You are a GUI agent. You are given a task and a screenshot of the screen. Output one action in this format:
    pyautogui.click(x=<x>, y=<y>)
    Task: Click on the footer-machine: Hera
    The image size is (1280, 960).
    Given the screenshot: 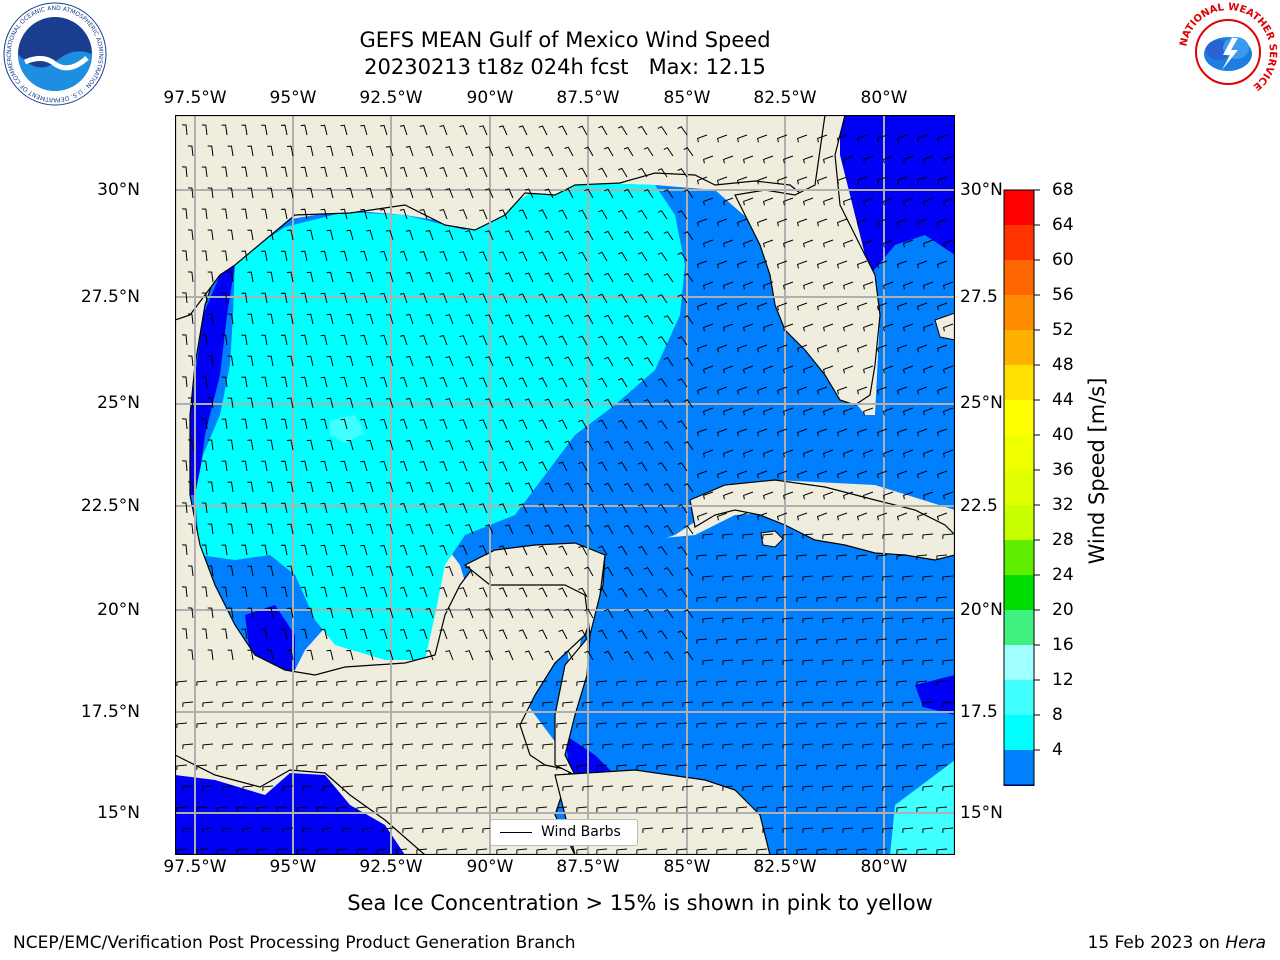 What is the action you would take?
    pyautogui.click(x=1245, y=943)
    